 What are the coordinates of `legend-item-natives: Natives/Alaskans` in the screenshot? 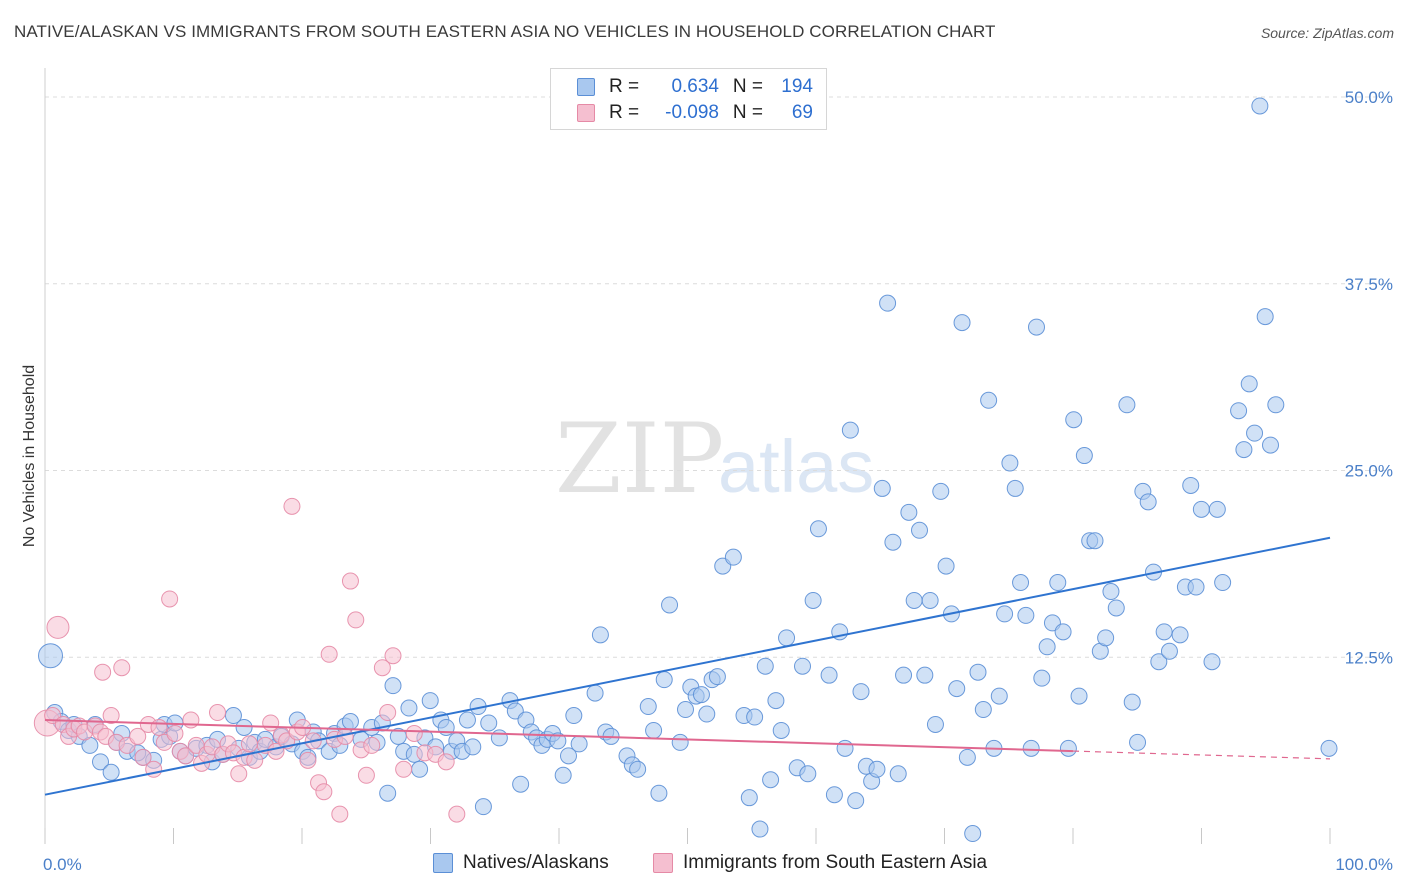 It's located at (521, 863).